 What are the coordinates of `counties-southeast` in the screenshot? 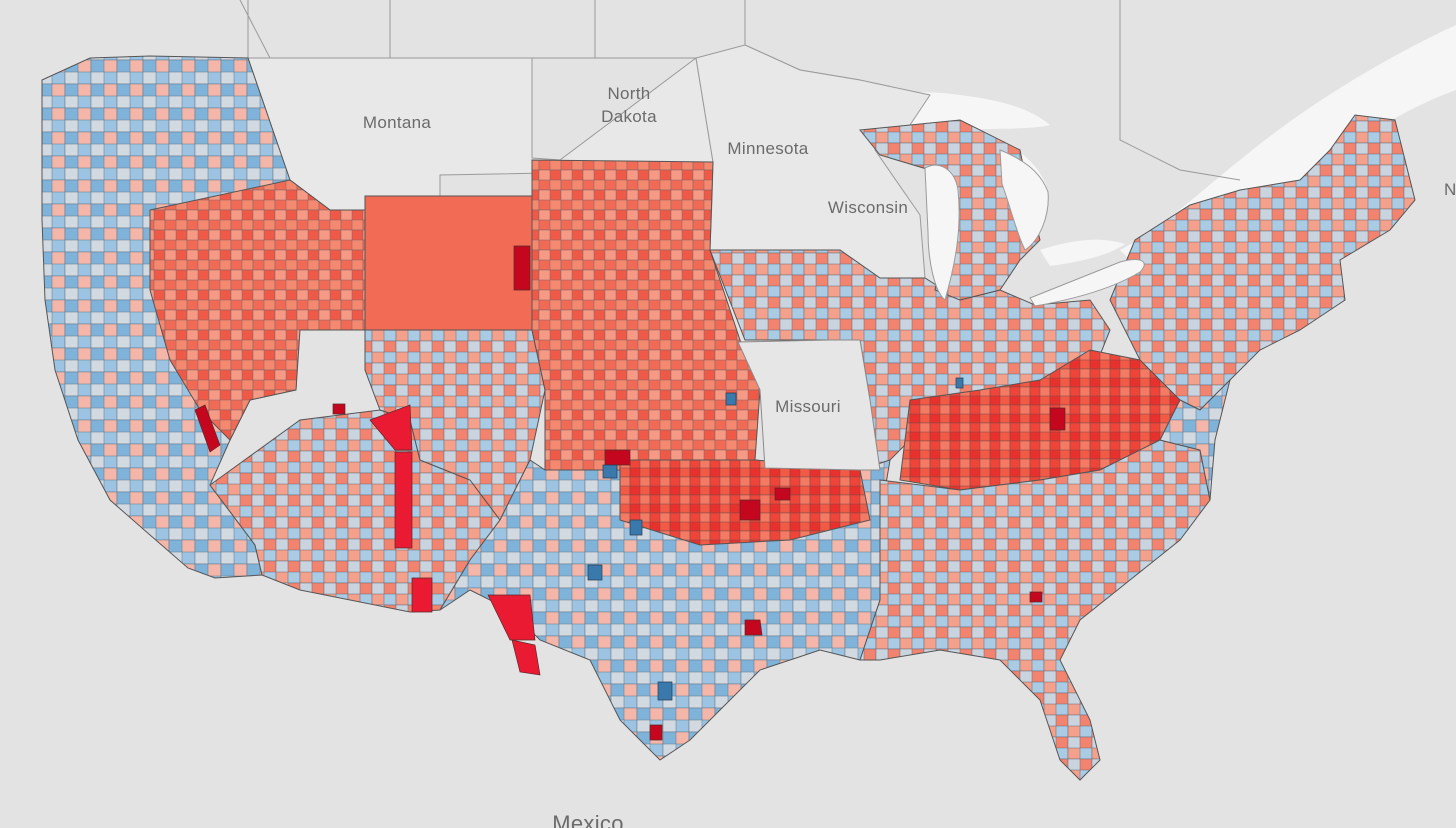 It's located at (1035, 610).